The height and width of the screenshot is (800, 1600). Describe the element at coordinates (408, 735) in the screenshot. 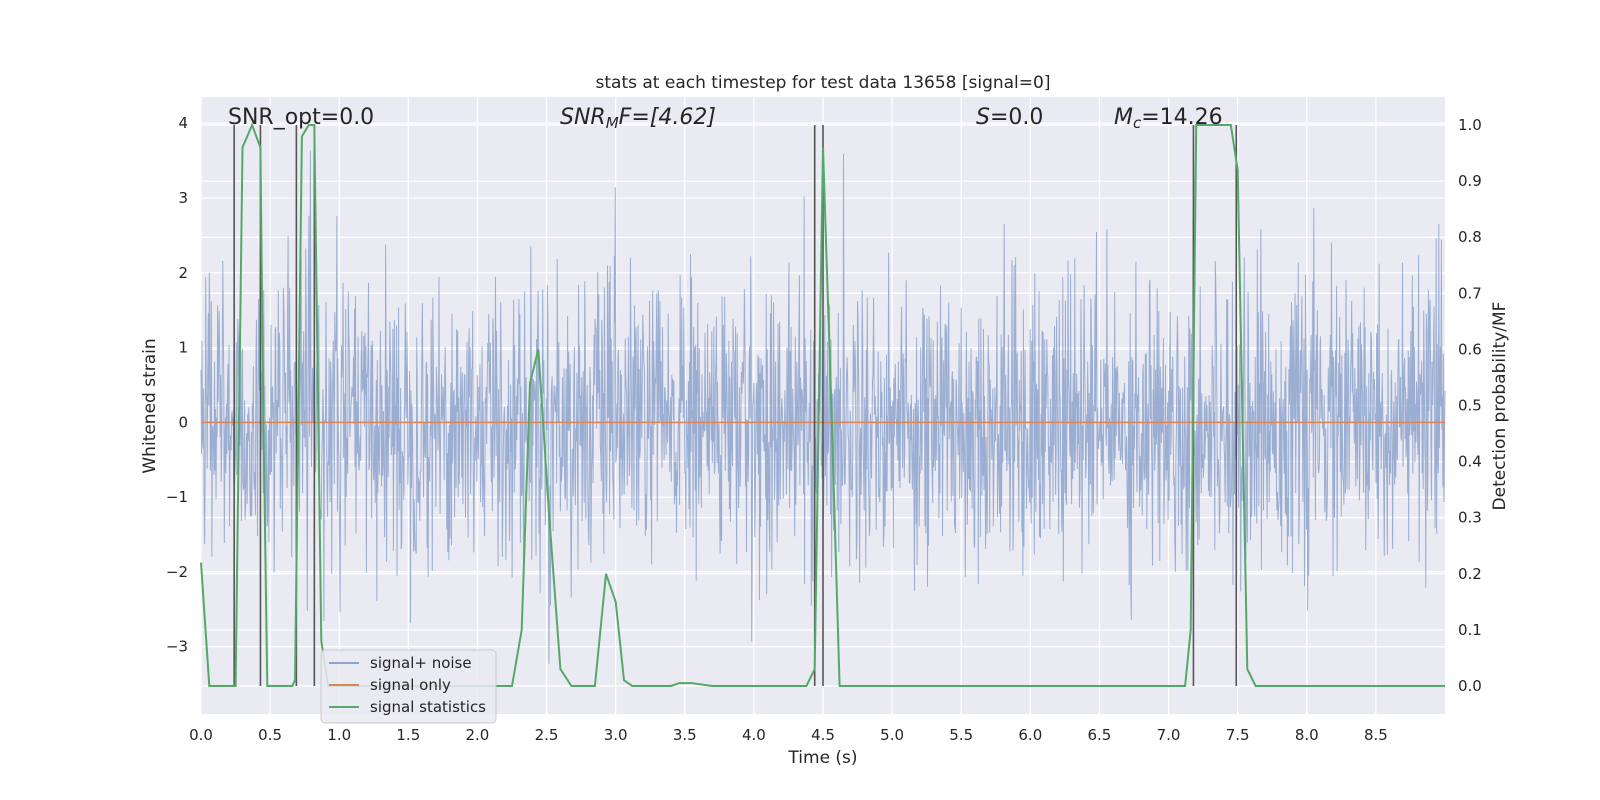

I see `x-tick-label: 1.5` at that location.